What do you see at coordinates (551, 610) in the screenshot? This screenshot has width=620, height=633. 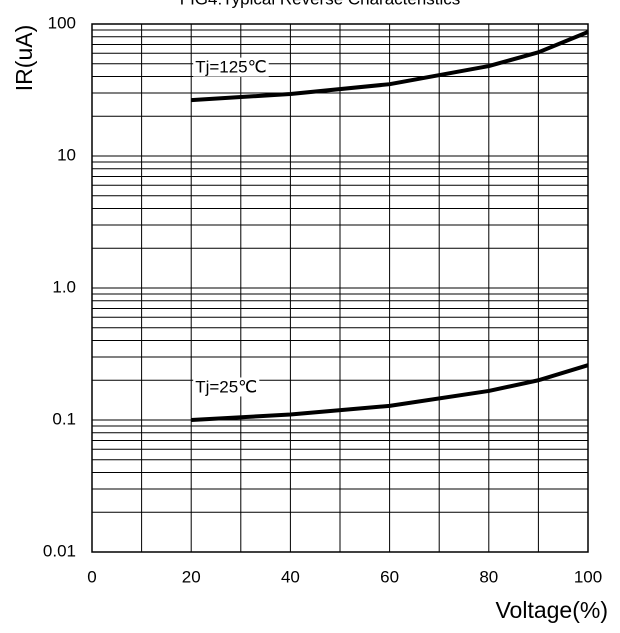 I see `x-axis-label: Voltage(%)` at bounding box center [551, 610].